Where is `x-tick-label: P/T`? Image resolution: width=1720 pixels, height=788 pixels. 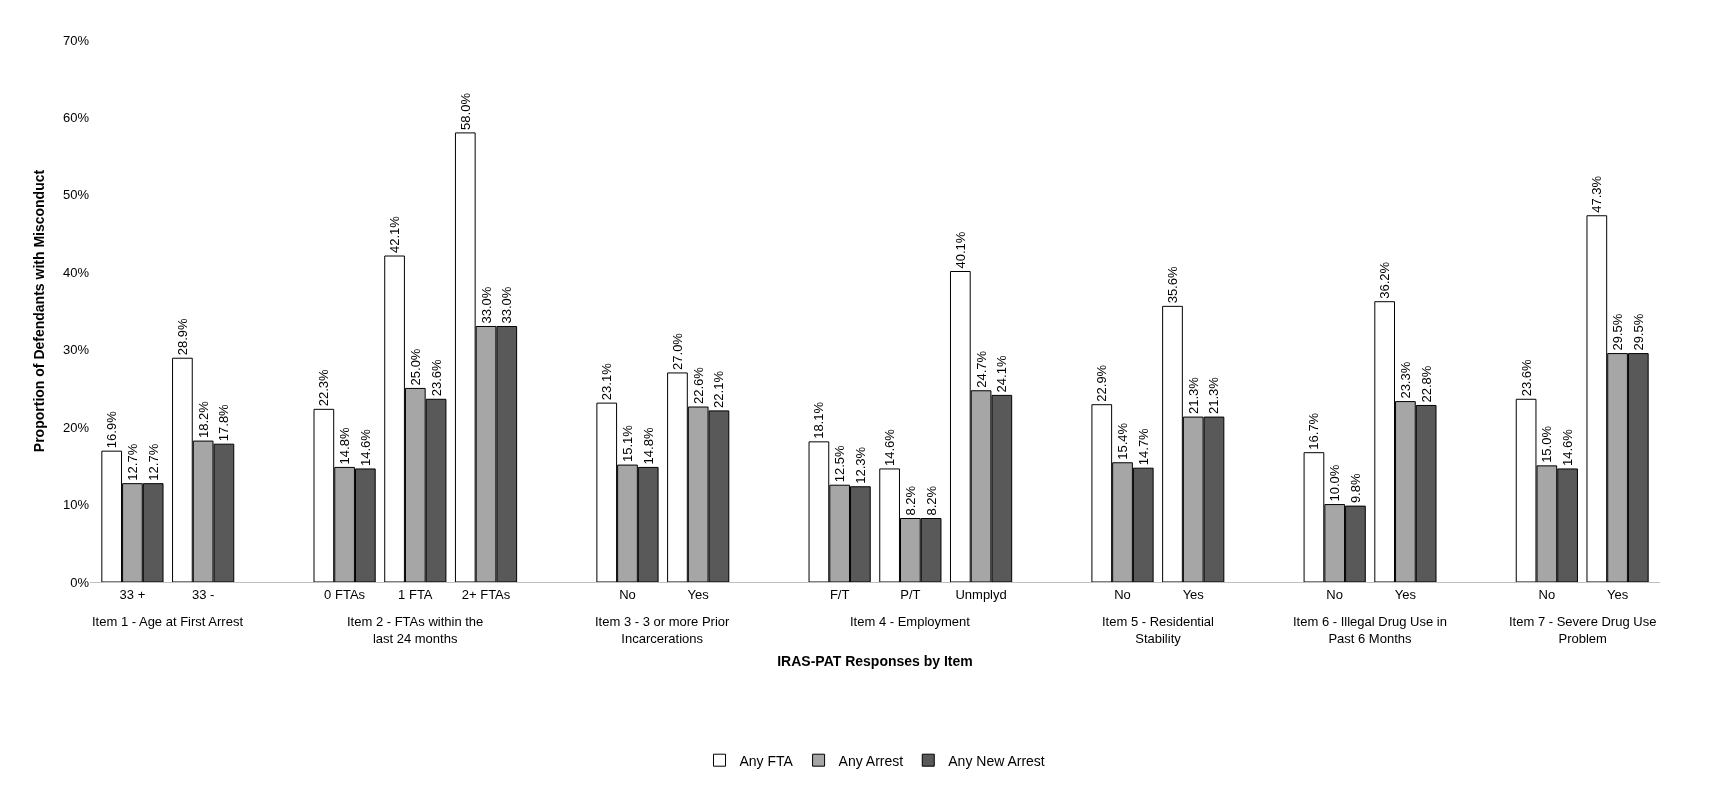 x-tick-label: P/T is located at coordinates (910, 594).